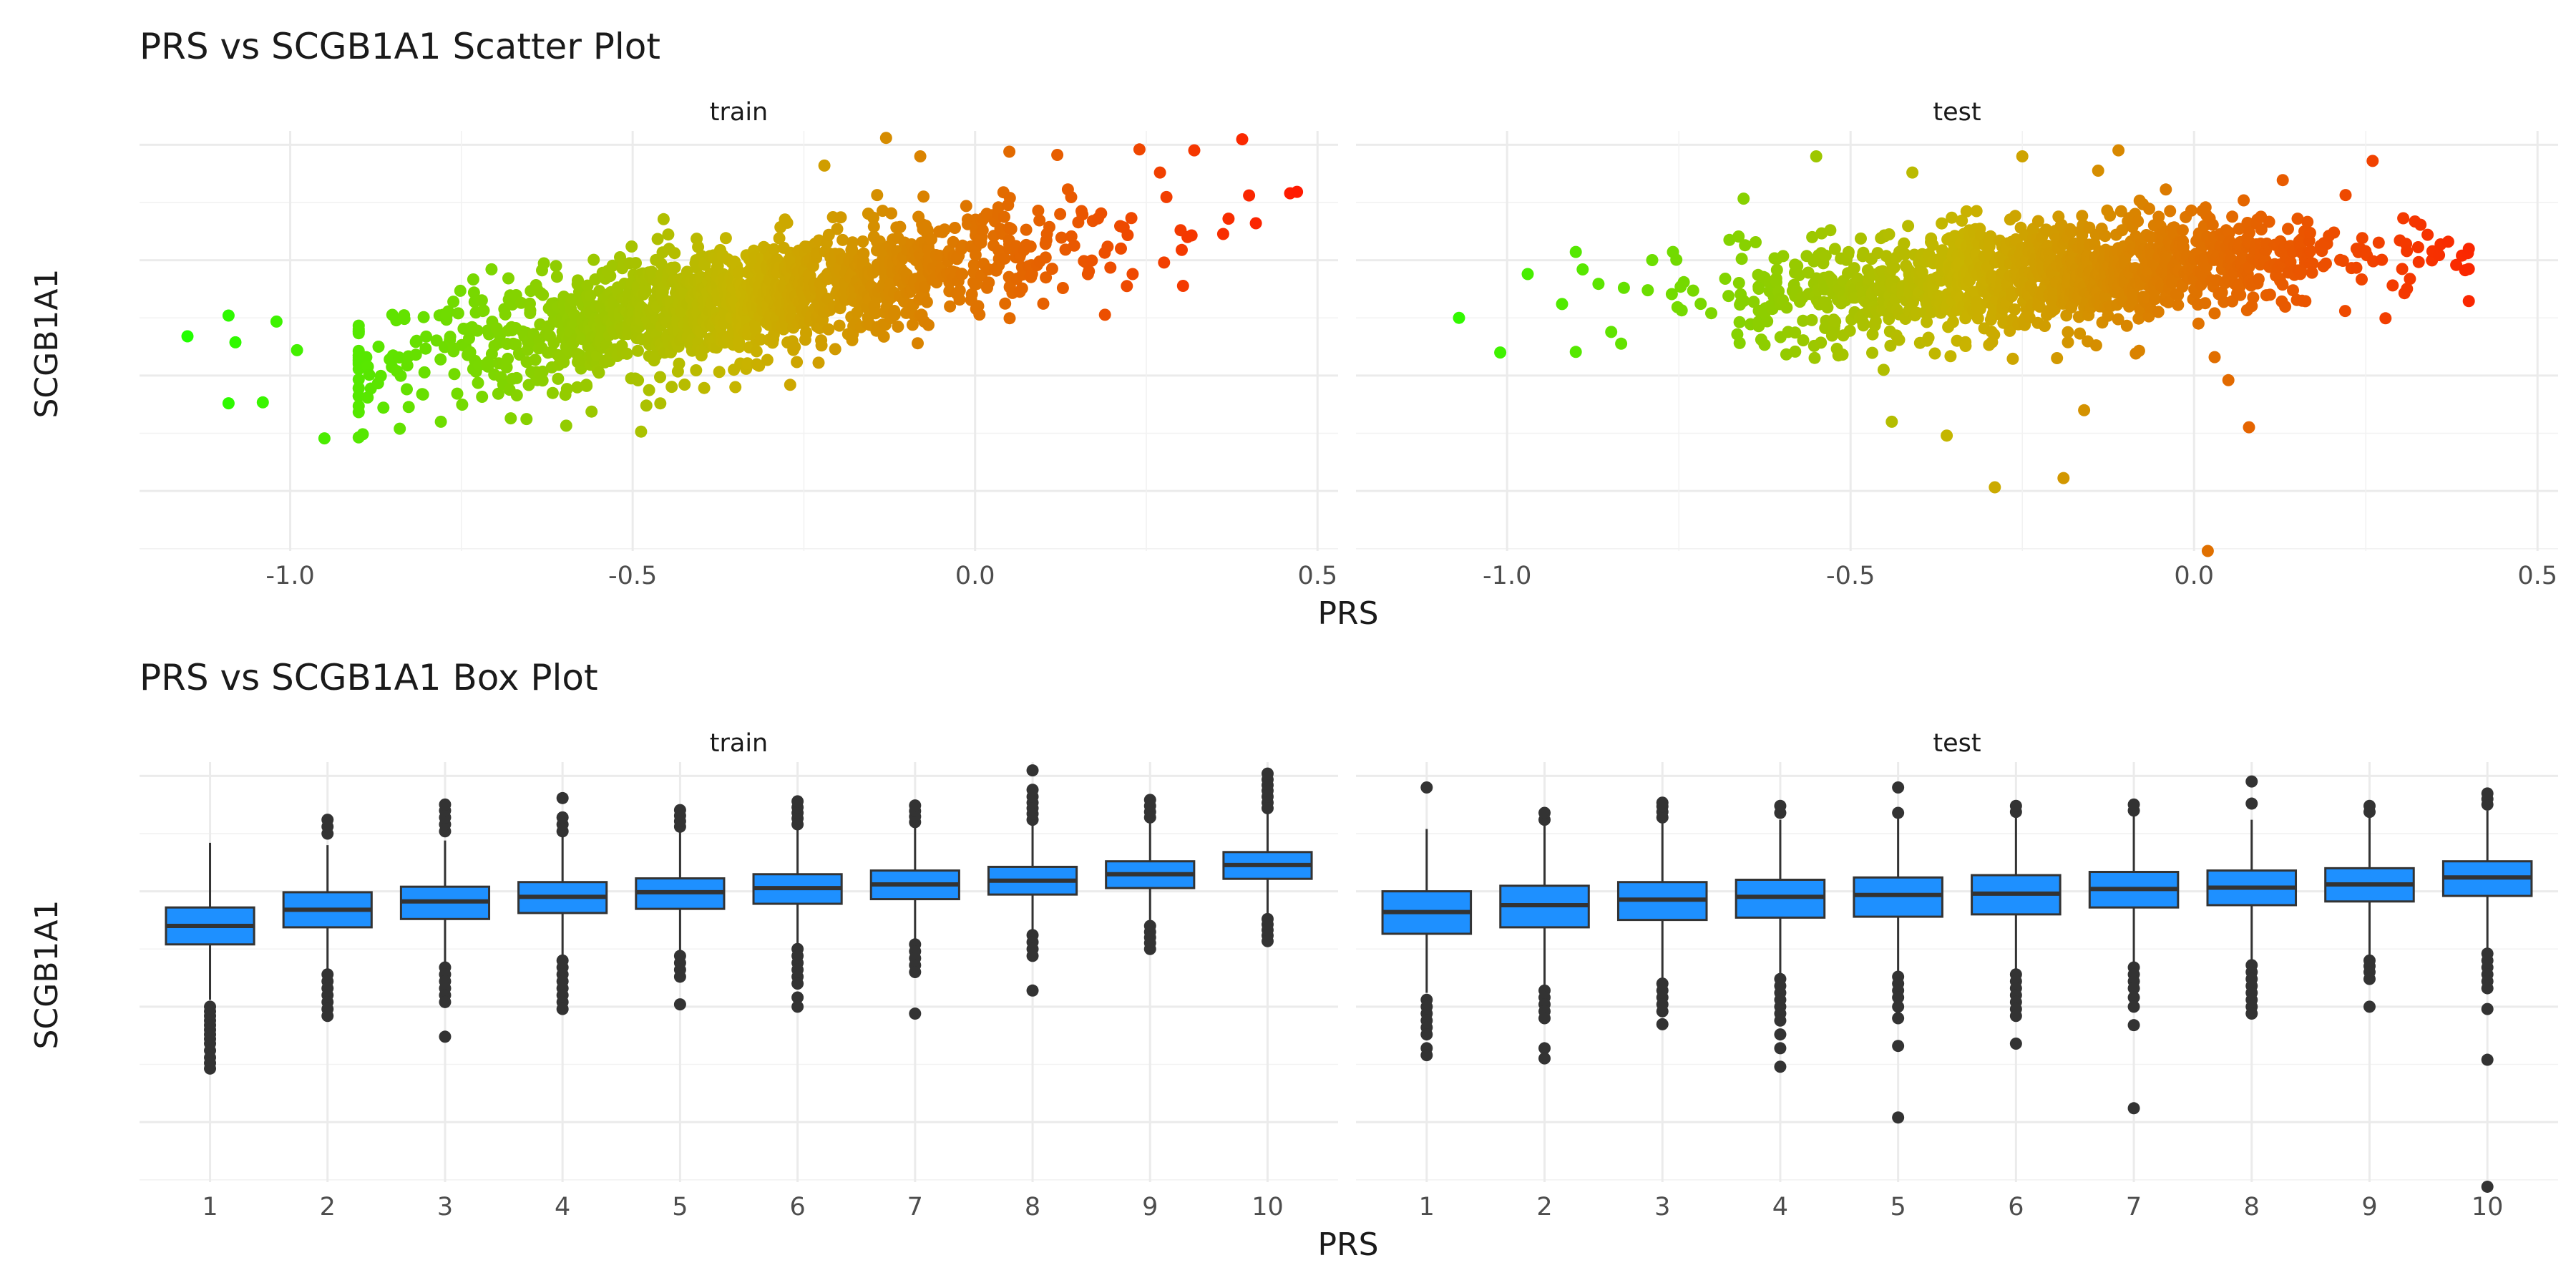 The image size is (2576, 1288). Describe the element at coordinates (1427, 1207) in the screenshot. I see `box-test-x-tick-label: 1` at that location.